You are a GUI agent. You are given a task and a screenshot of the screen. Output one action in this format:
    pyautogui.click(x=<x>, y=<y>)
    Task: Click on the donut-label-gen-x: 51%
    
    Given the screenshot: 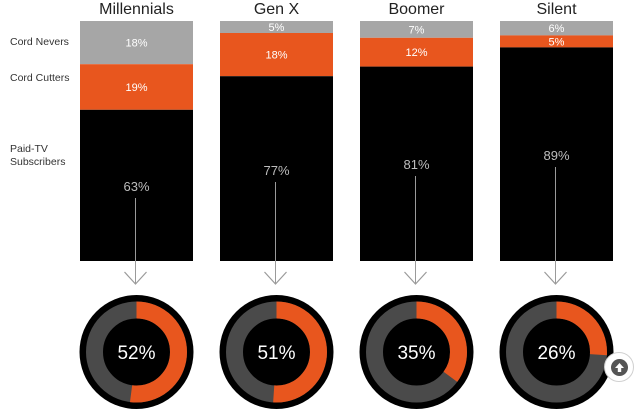 What is the action you would take?
    pyautogui.click(x=276, y=353)
    